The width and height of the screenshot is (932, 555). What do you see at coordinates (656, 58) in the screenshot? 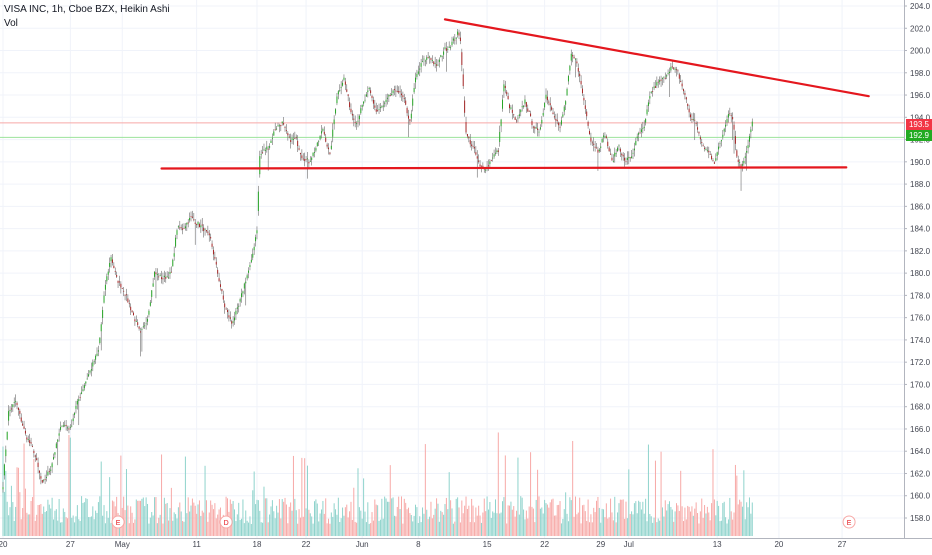
I see `resistance-trendline` at bounding box center [656, 58].